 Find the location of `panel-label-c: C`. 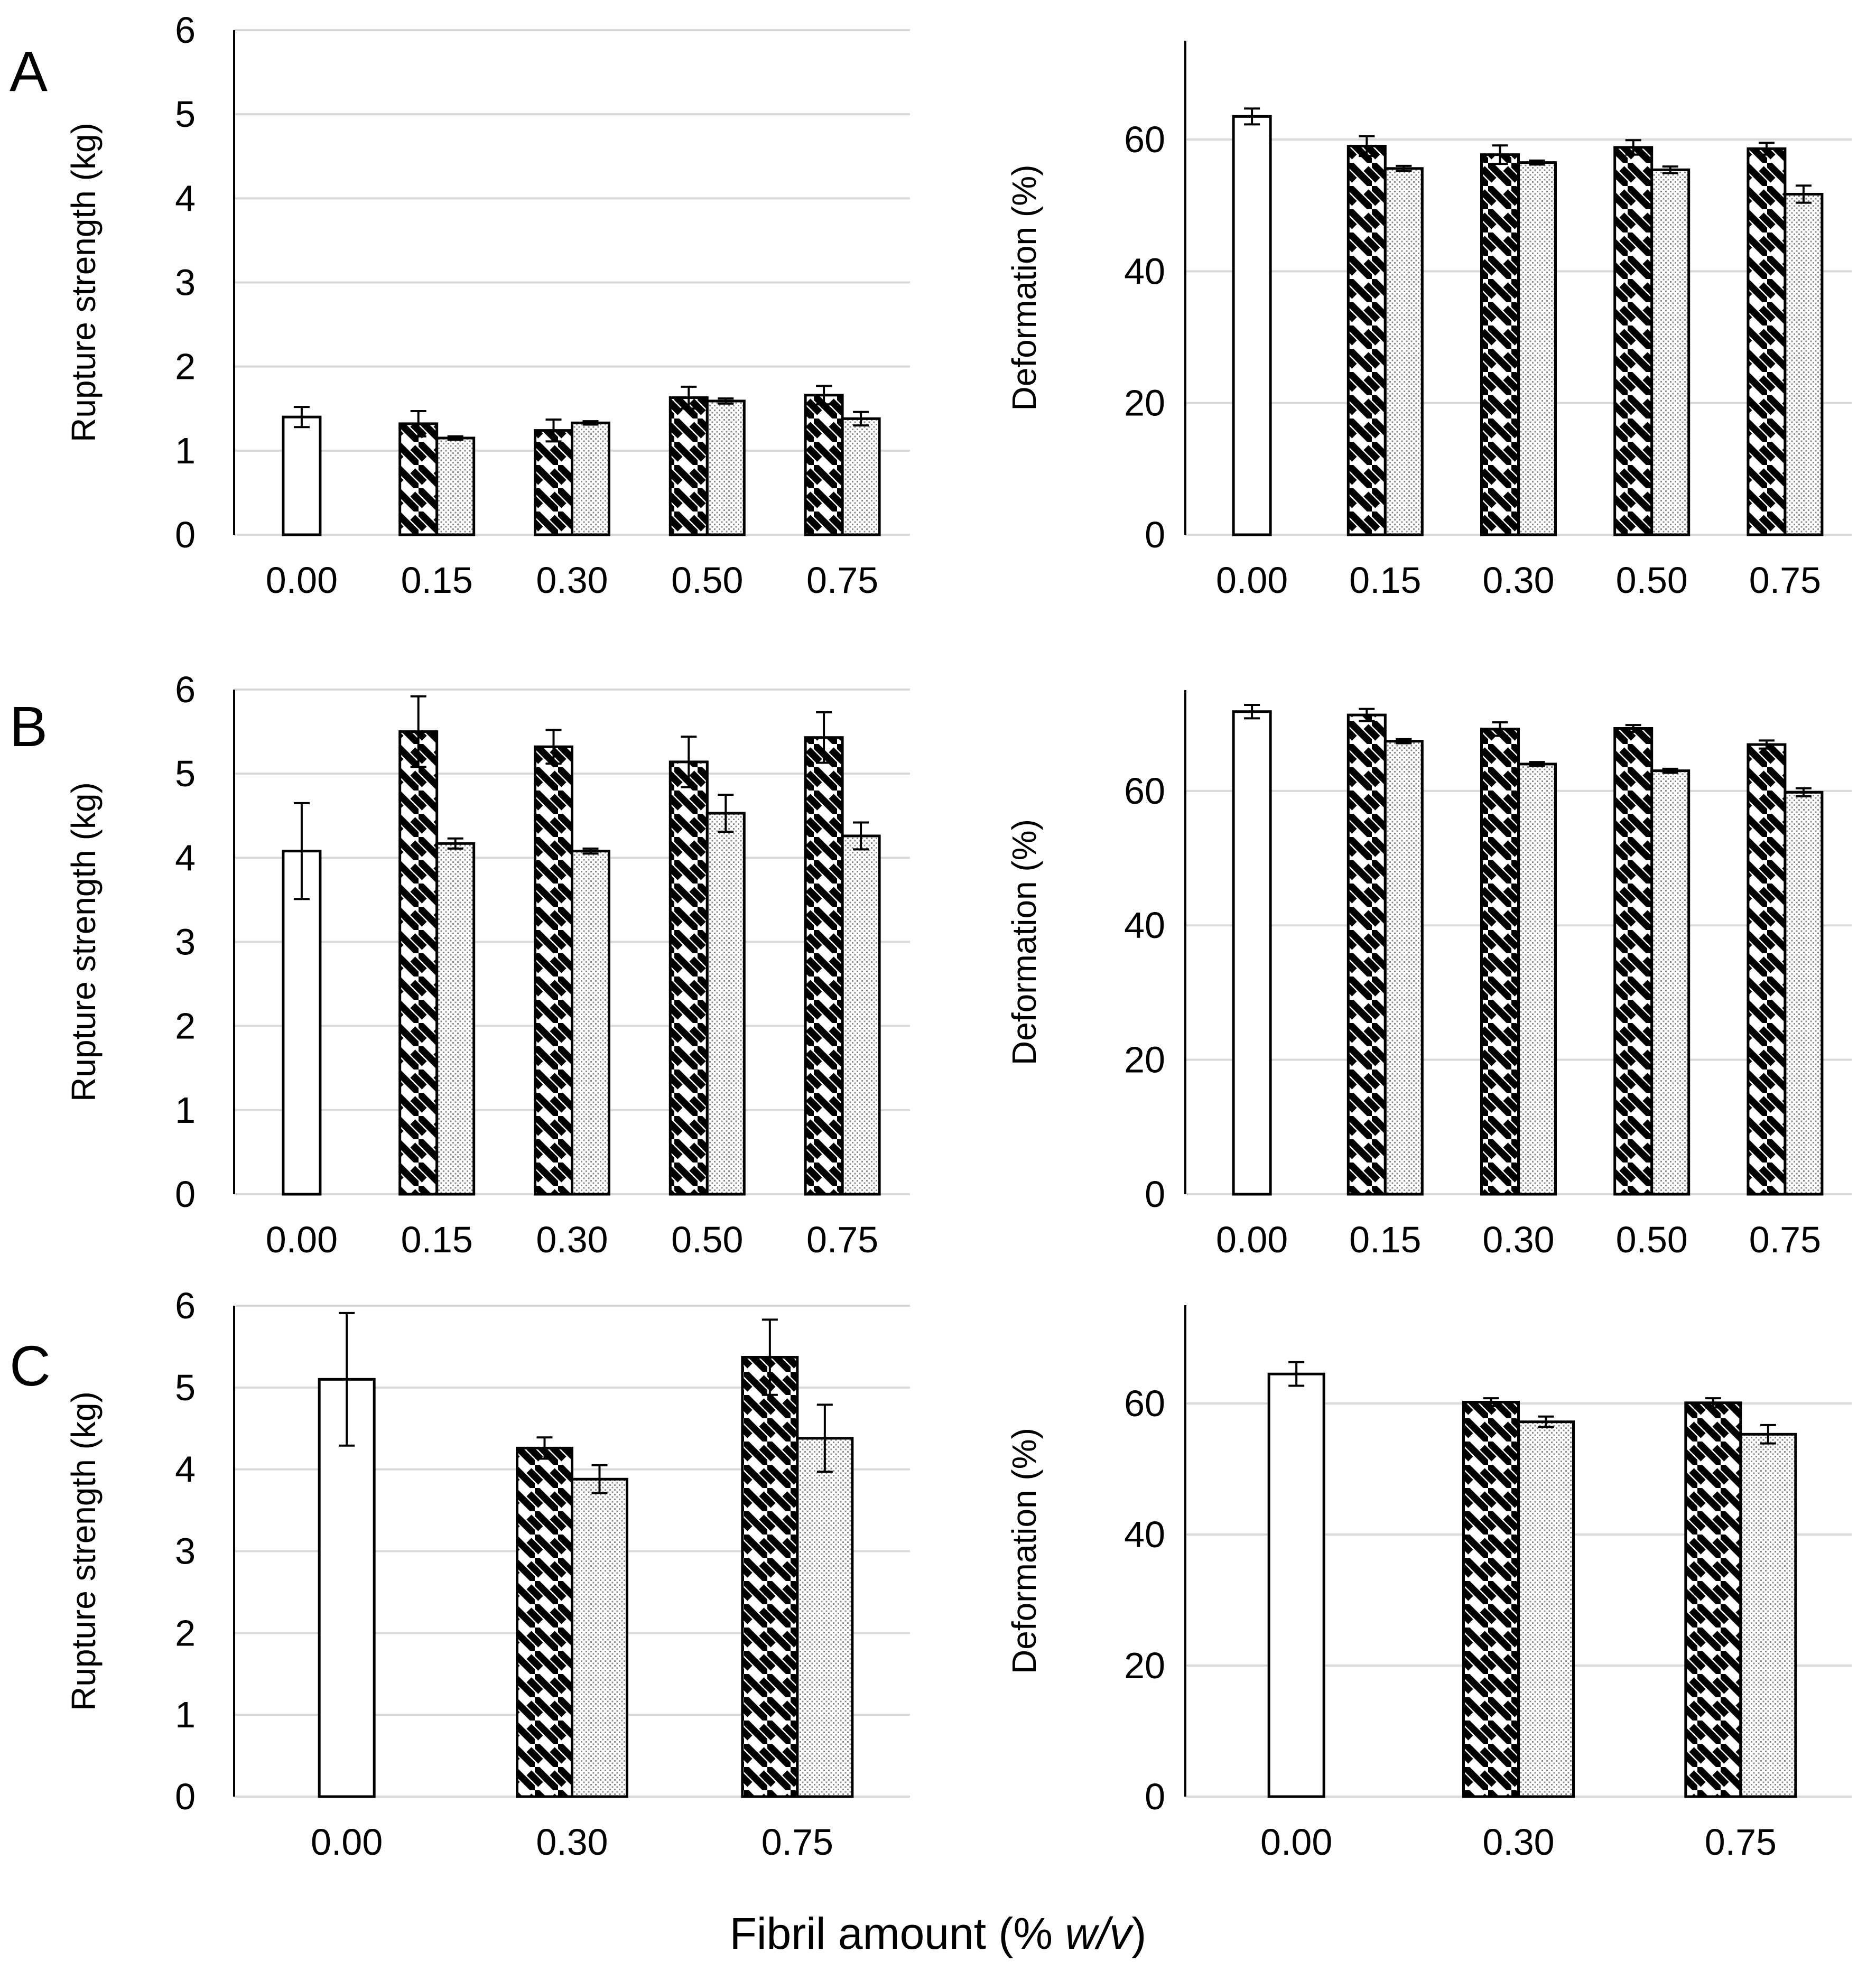

panel-label-c: C is located at coordinates (30, 1366).